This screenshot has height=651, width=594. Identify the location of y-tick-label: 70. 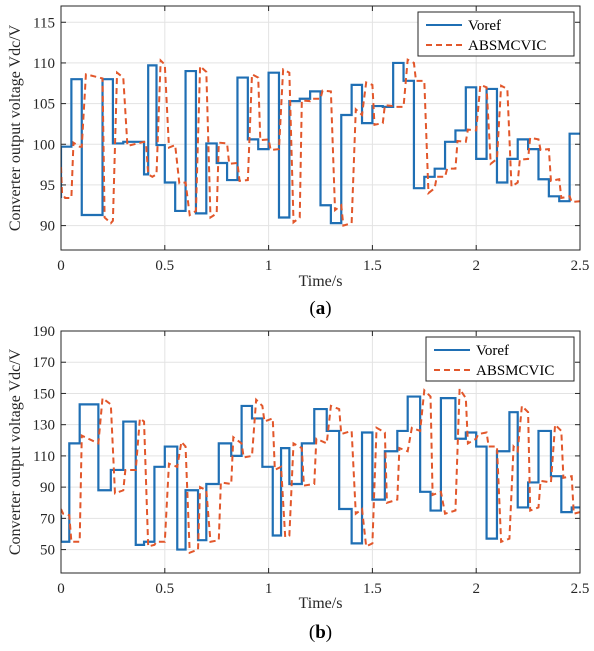
(47, 519).